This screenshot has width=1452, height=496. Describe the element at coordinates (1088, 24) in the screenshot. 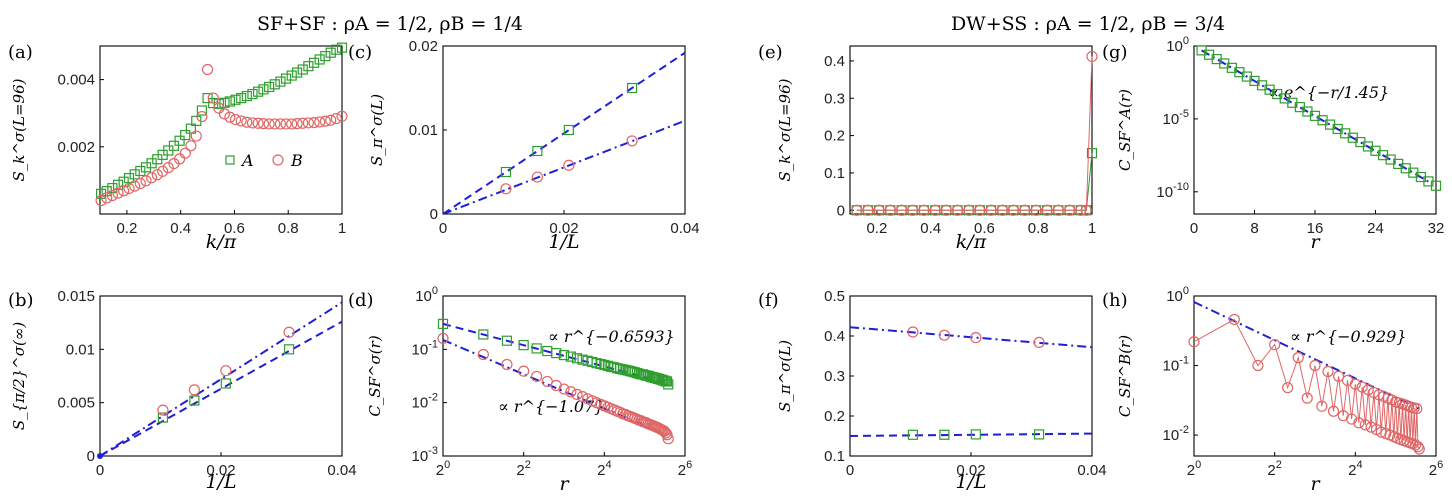

I see `title-right: DW+SS : ρA = 1/2, ρB = 3/4` at that location.